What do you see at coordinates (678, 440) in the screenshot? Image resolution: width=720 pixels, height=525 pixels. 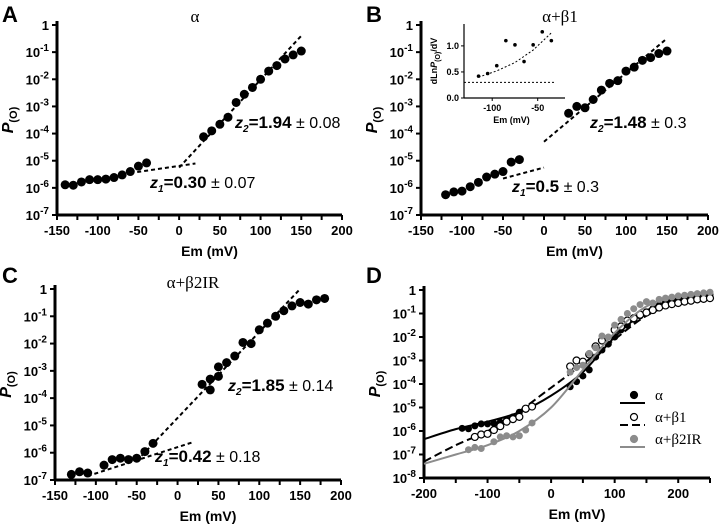 I see `legend-label: α+β2IR` at bounding box center [678, 440].